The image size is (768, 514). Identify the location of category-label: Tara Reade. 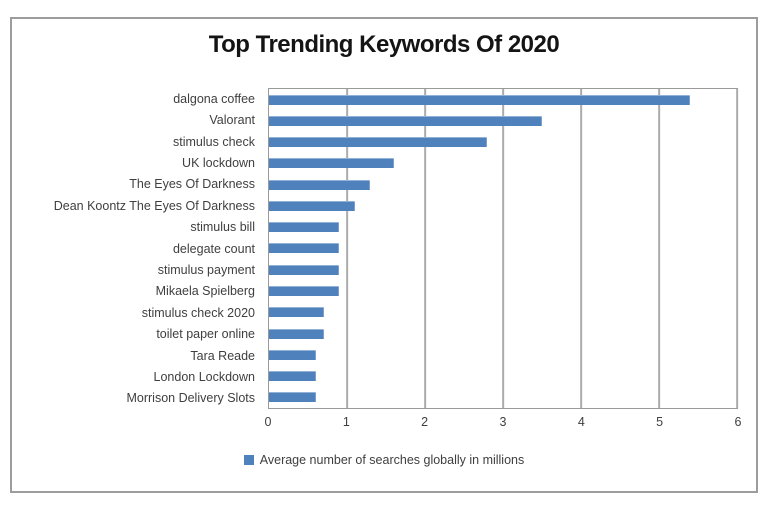
(222, 355).